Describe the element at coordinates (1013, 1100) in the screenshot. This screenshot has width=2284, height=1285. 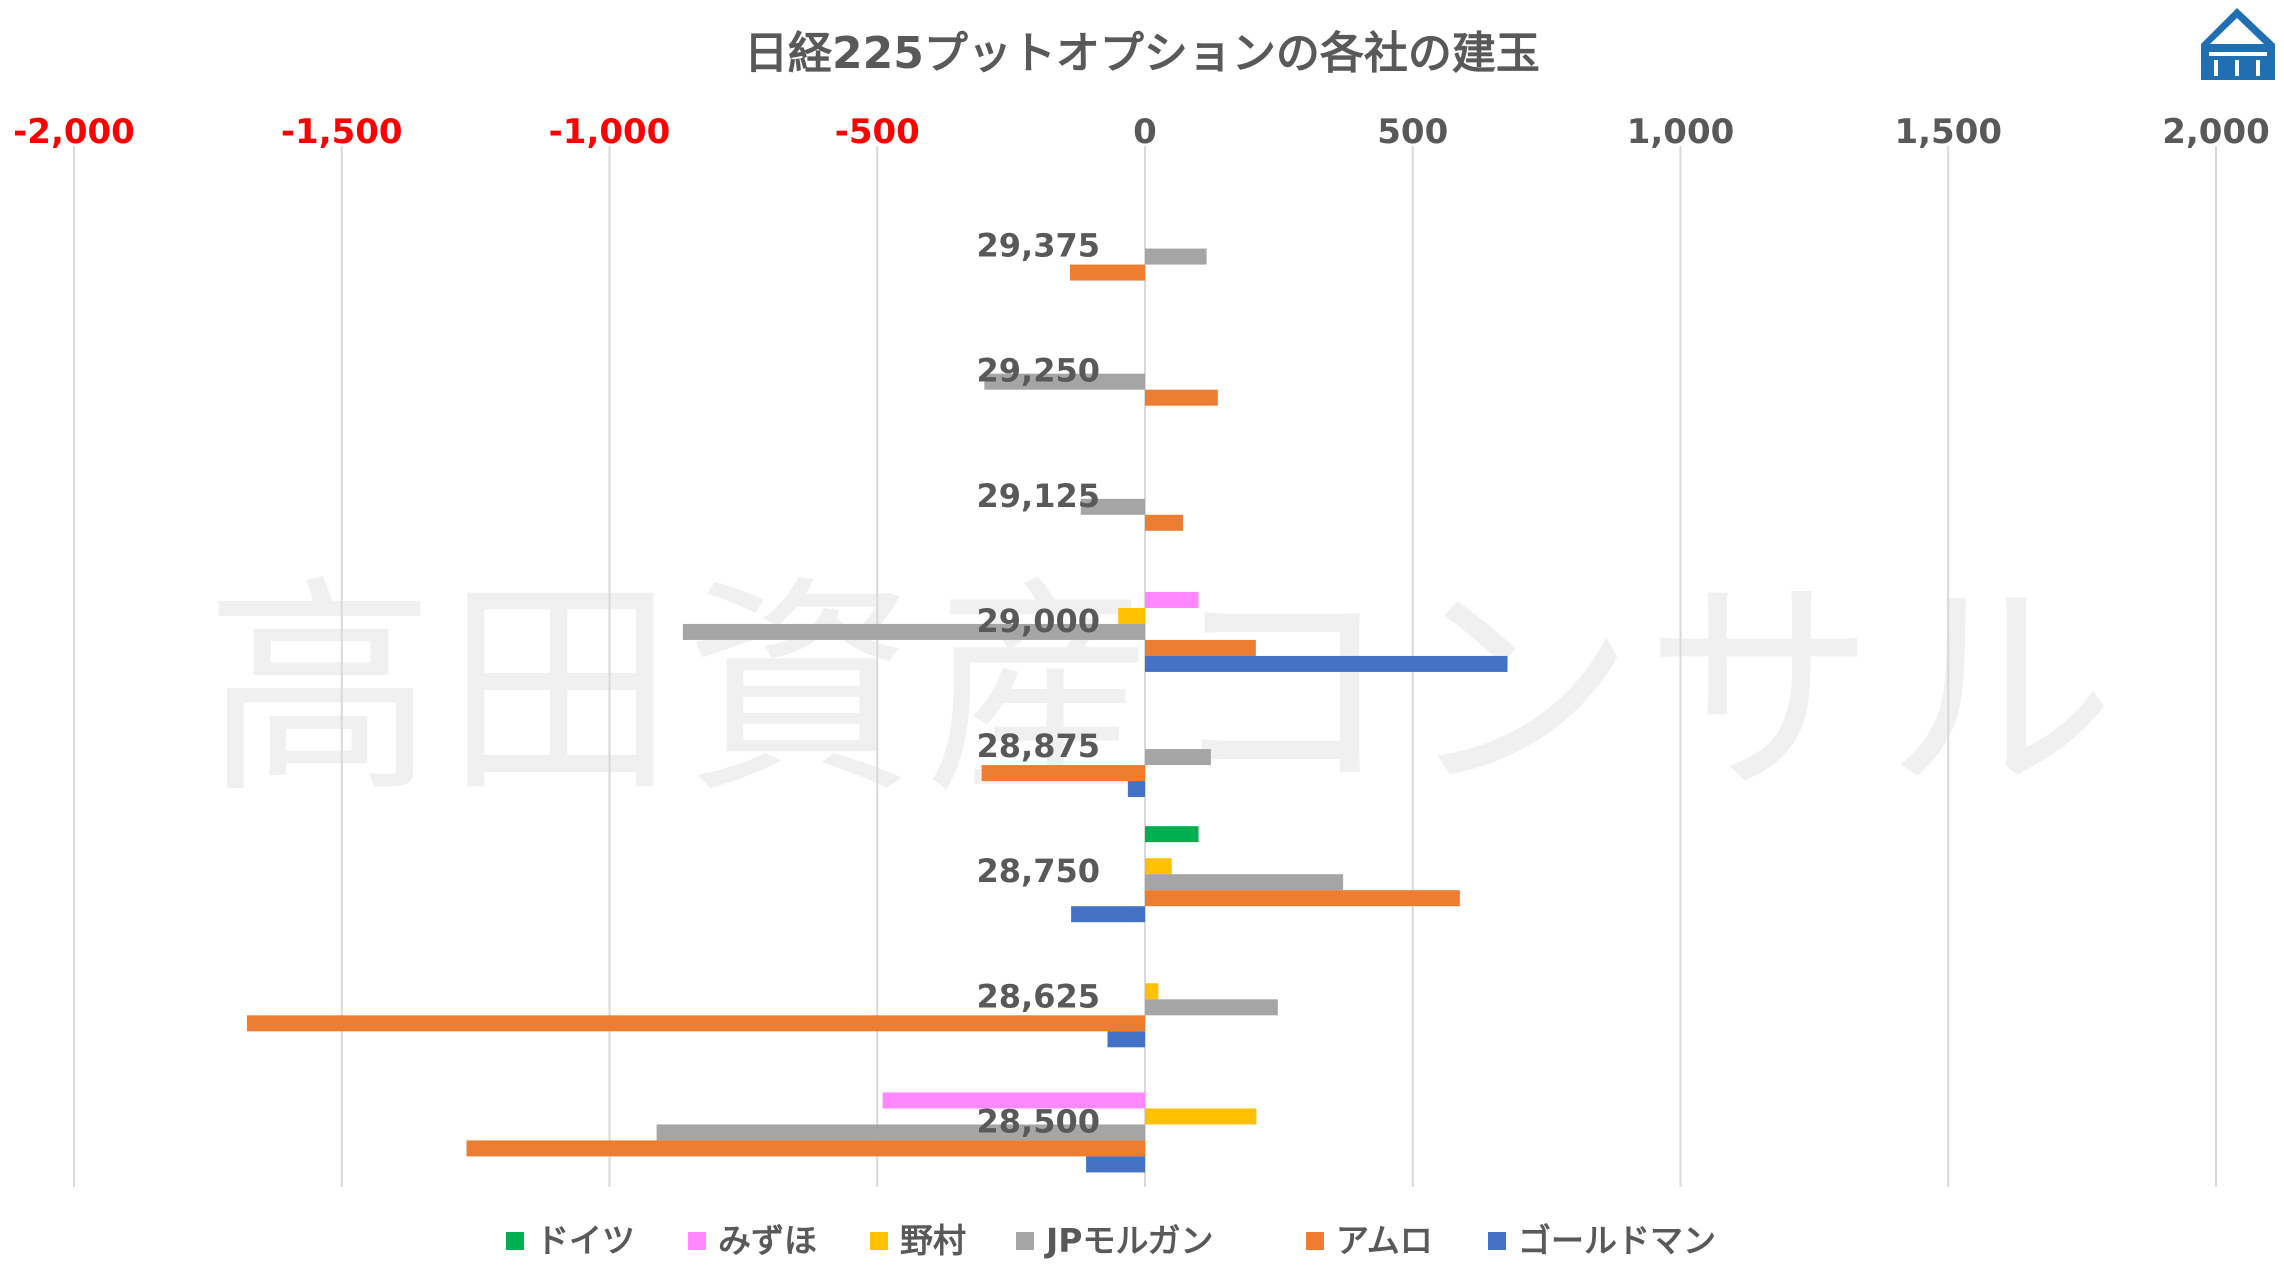
I see `bar-みずほ-28,500` at that location.